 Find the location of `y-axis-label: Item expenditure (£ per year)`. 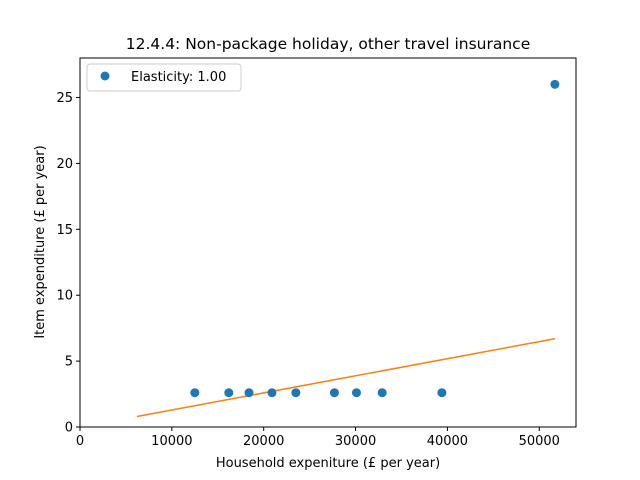

y-axis-label: Item expenditure (£ per year) is located at coordinates (40, 241).